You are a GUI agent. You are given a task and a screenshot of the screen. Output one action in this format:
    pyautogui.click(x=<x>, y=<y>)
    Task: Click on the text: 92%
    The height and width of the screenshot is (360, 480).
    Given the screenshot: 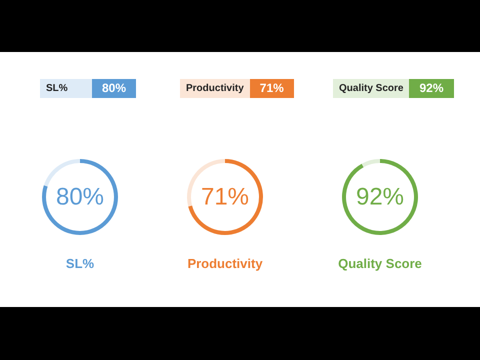 What is the action you would take?
    pyautogui.click(x=431, y=88)
    